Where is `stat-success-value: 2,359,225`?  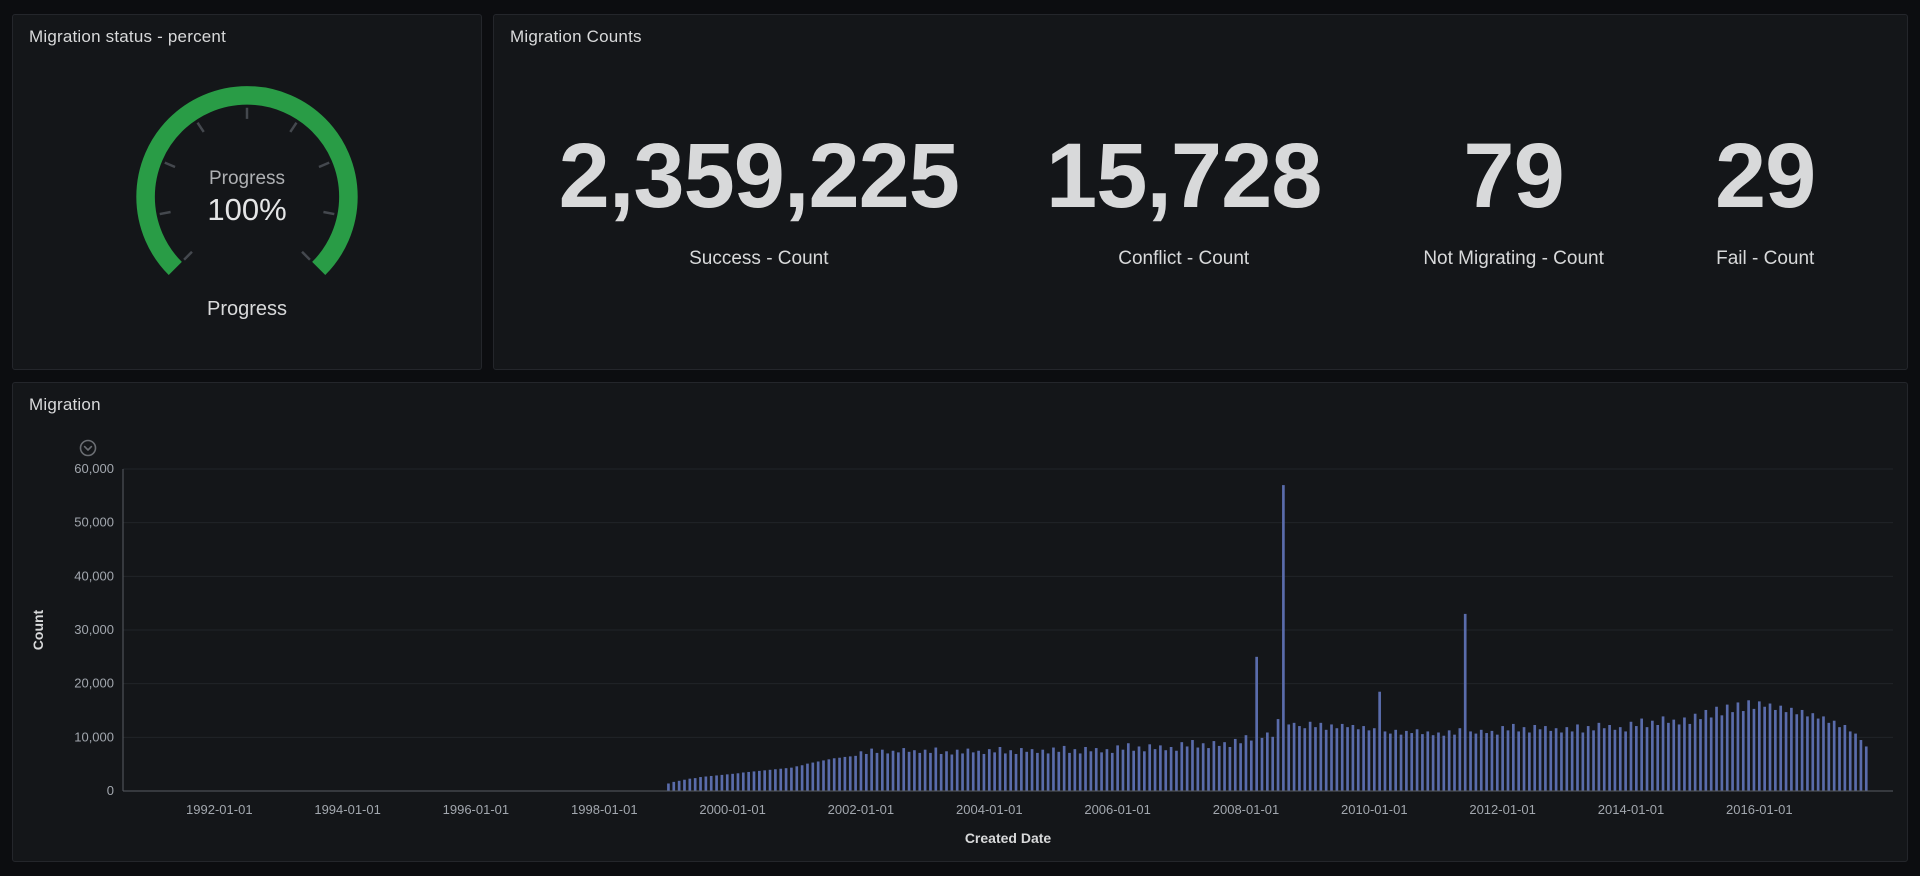 stat-success-value: 2,359,225 is located at coordinates (759, 176).